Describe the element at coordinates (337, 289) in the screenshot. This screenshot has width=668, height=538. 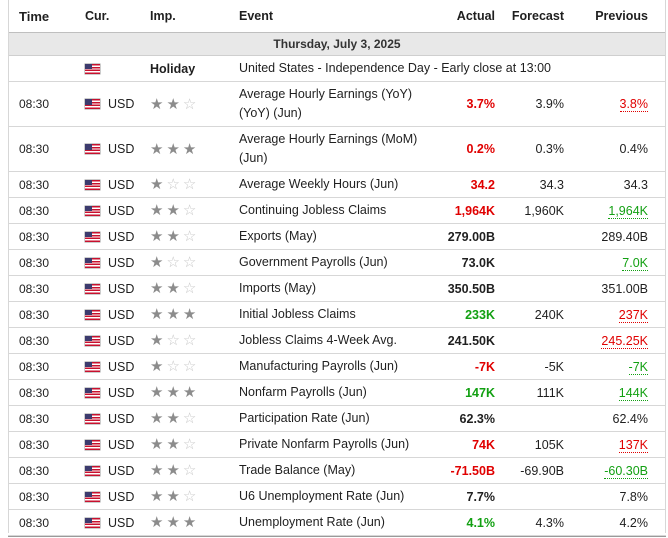
I see `table-row: 08:30 USD ★ ★ ☆ Imports (May) 350.50B 351.00B` at that location.